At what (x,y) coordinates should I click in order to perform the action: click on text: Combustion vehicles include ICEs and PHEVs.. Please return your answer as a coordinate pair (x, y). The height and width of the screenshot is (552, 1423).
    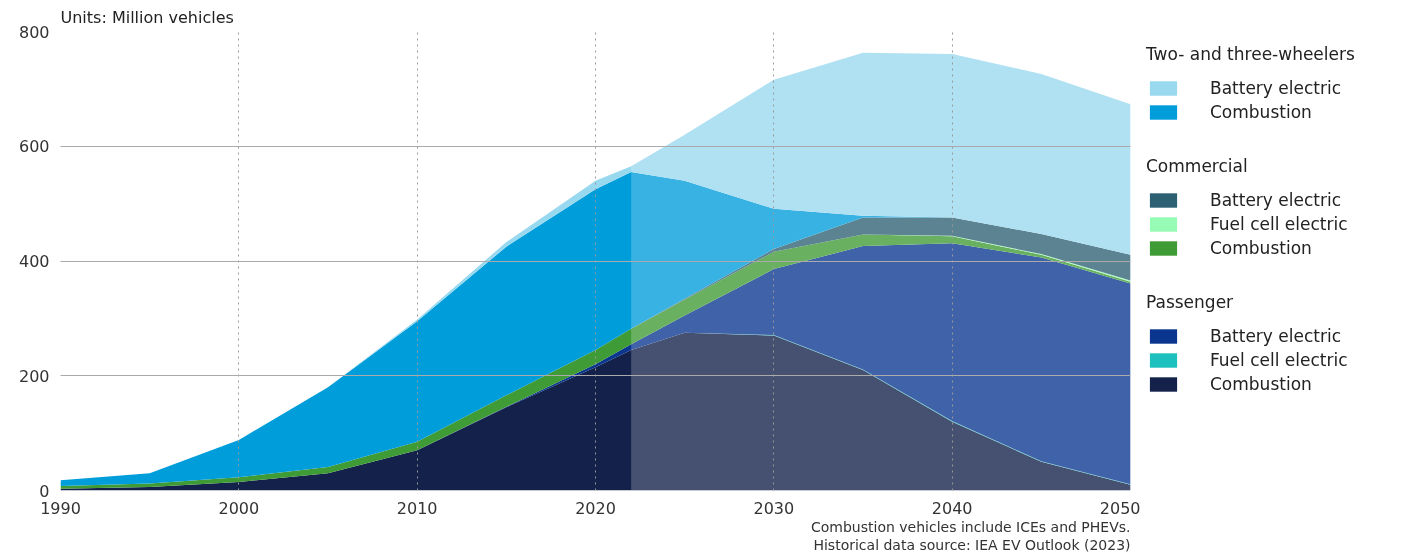
    Looking at the image, I should click on (971, 526).